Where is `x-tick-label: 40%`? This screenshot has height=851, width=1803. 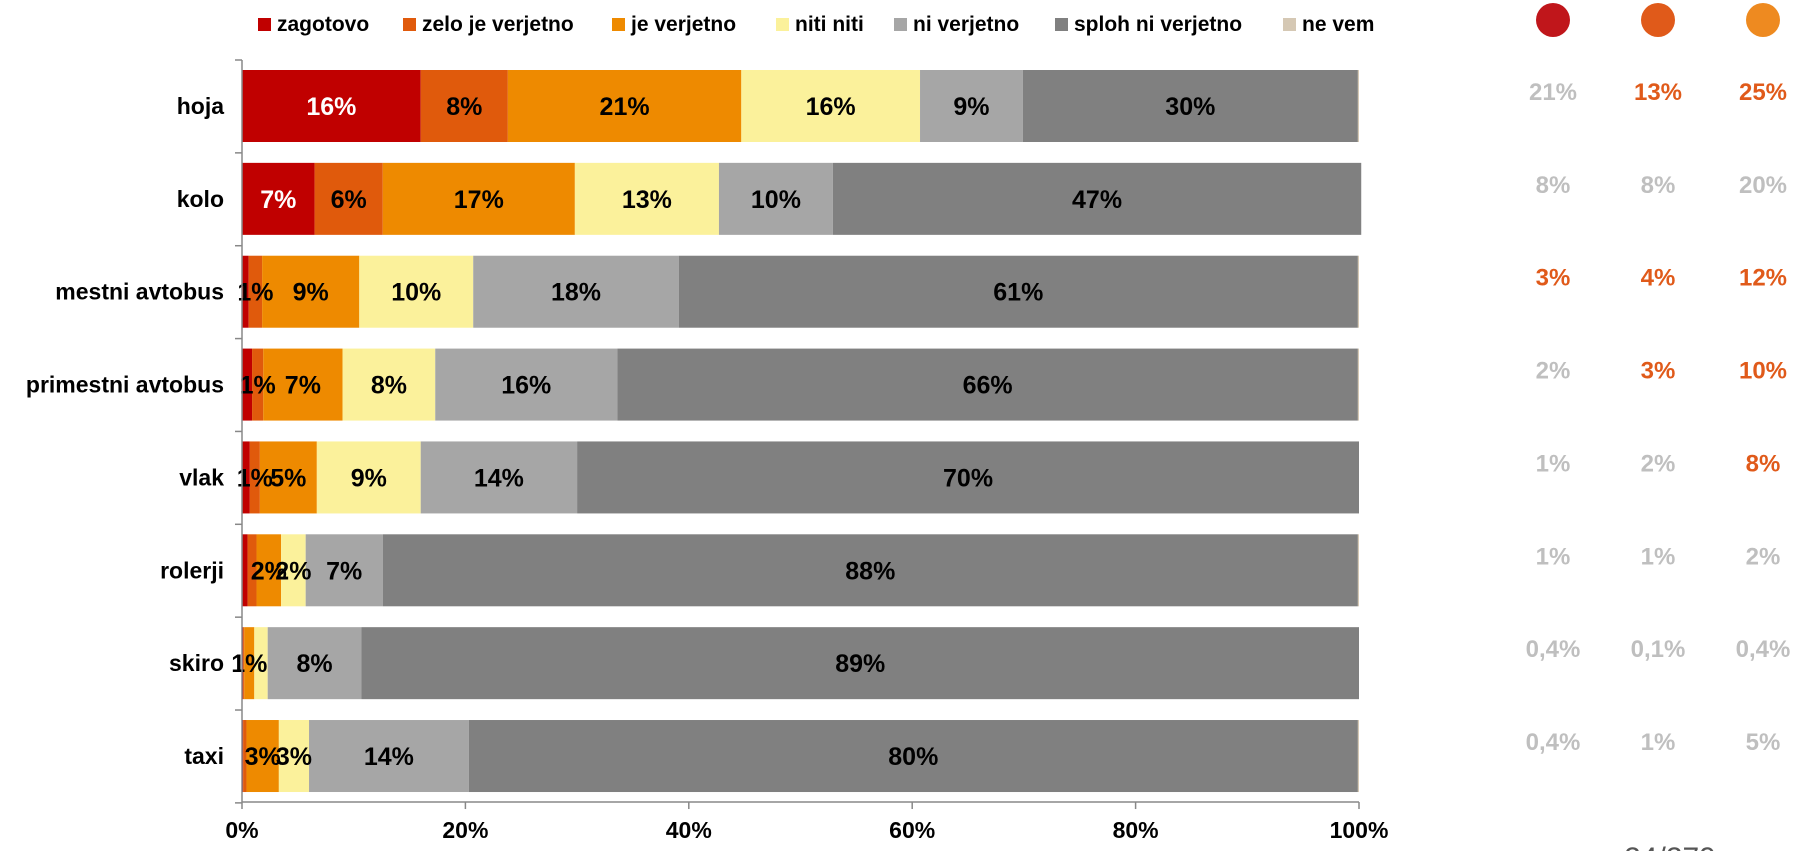
x-tick-label: 40% is located at coordinates (689, 830).